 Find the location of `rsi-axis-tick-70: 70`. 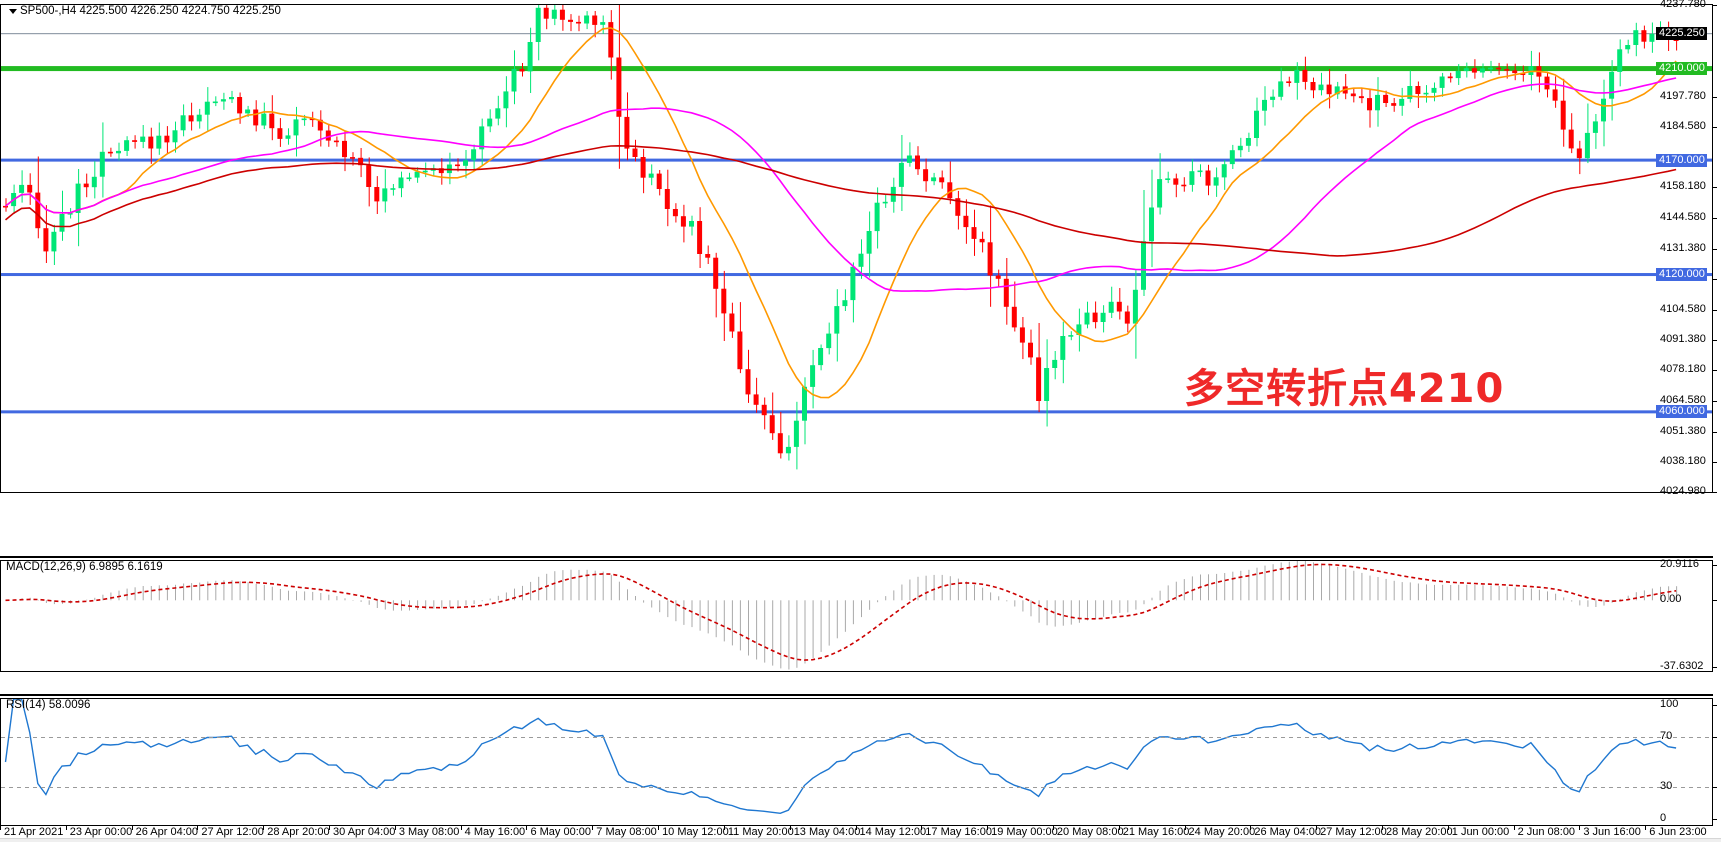

rsi-axis-tick-70: 70 is located at coordinates (1666, 735).